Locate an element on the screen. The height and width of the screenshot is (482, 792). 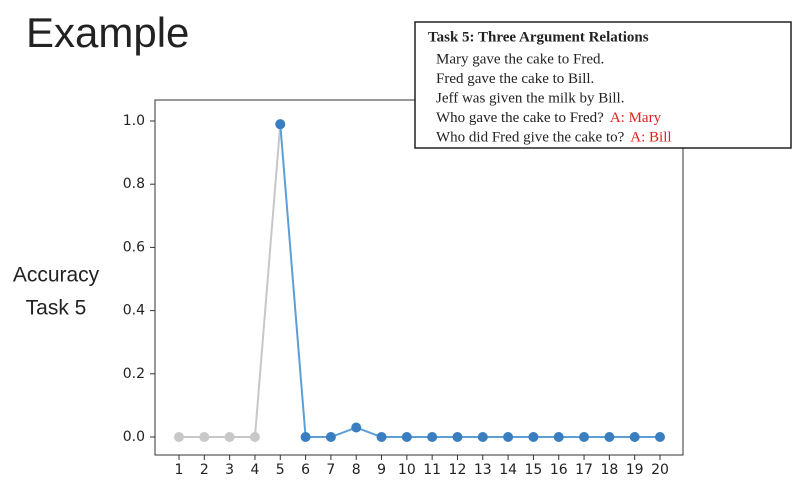
y-axis-label: Accuracy is located at coordinates (56, 275).